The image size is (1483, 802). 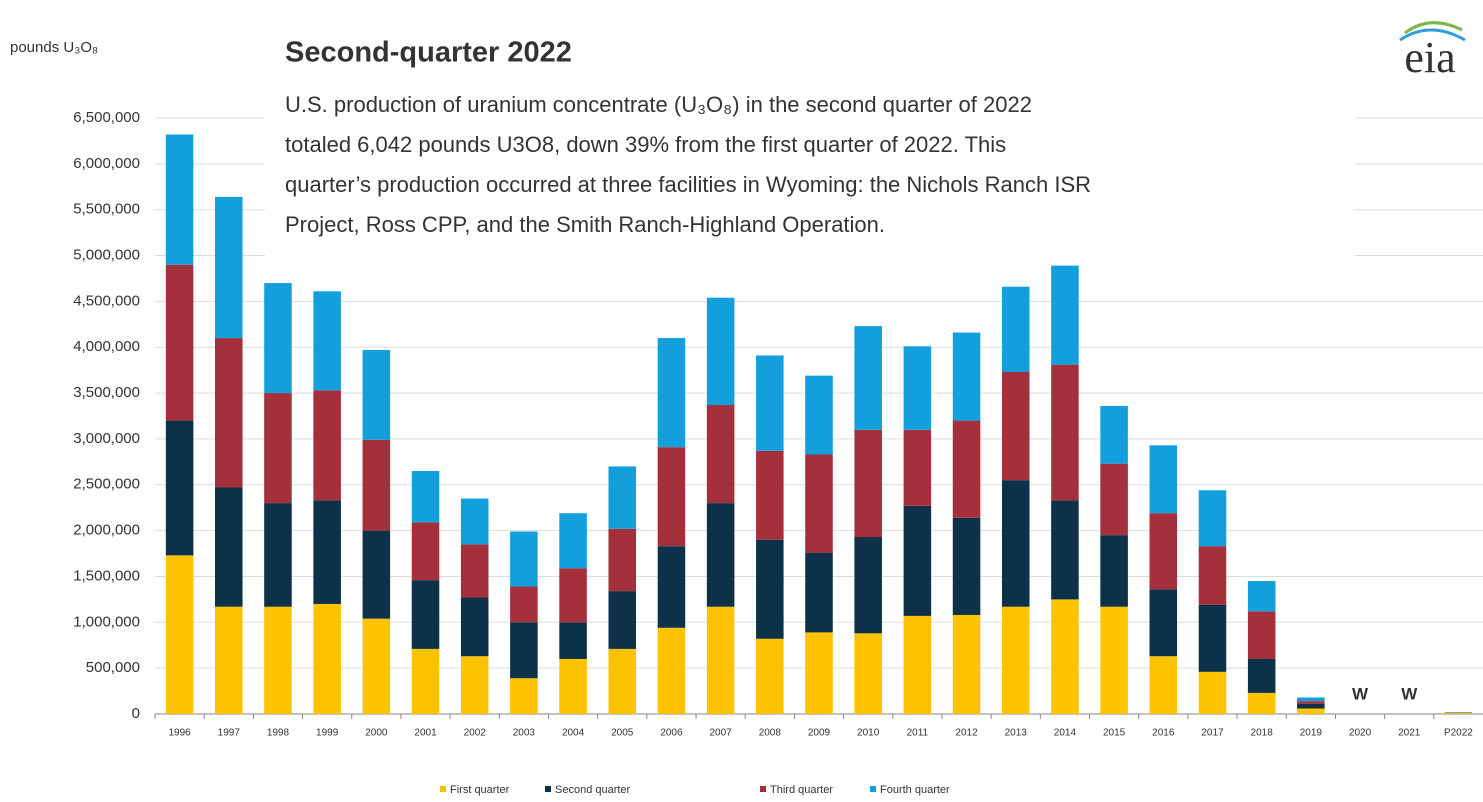 I want to click on y-tick-label: 6,500,000, so click(x=106, y=117).